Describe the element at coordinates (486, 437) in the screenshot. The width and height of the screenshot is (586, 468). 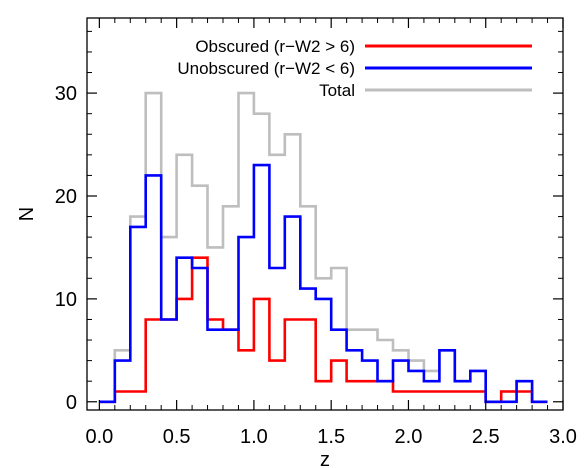
I see `x-tick-label: 2.5` at that location.